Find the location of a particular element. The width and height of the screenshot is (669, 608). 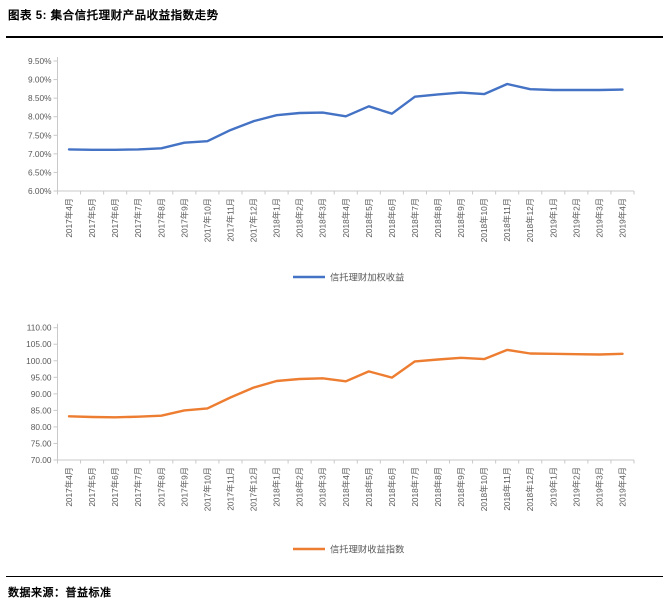

y-axis-tick-label: 100.00 is located at coordinates (39, 361).